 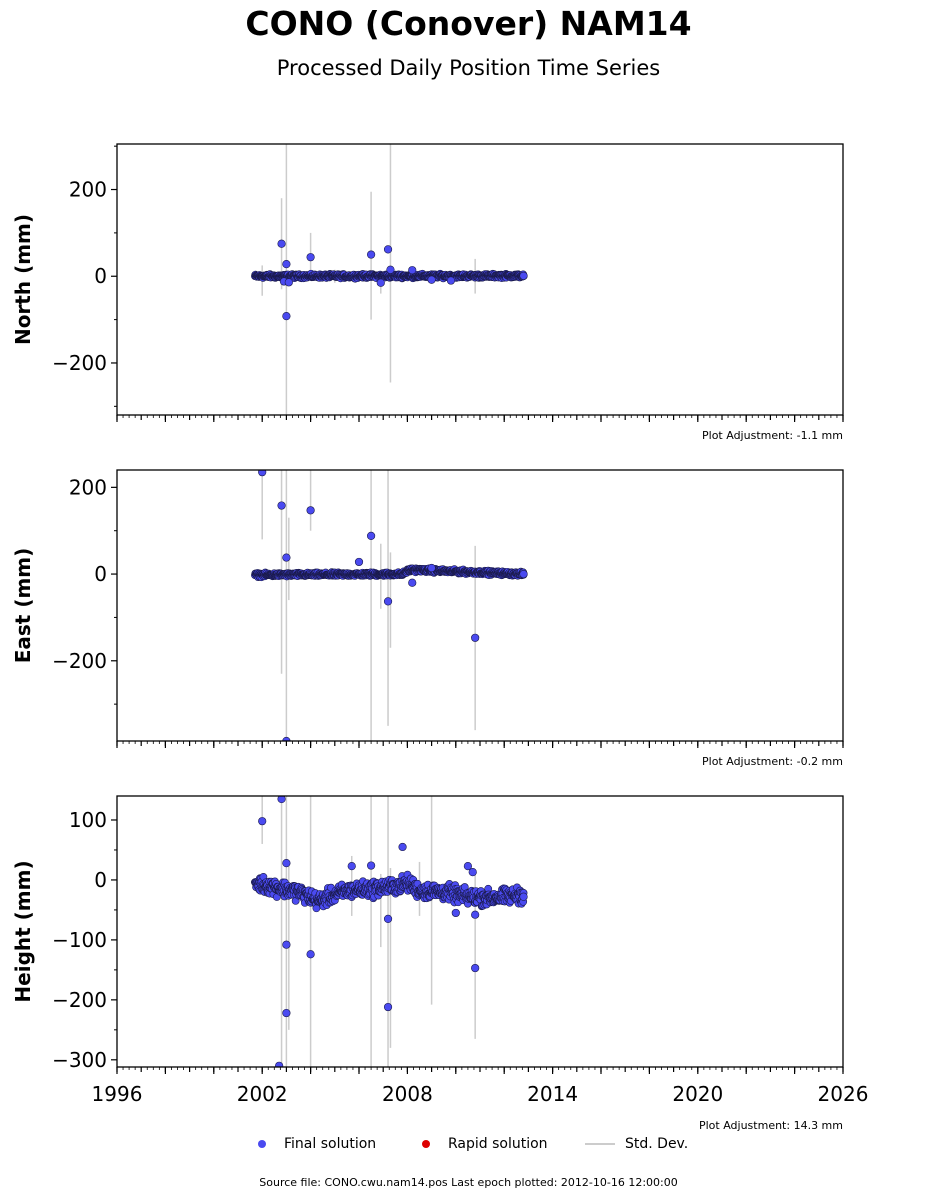 I want to click on height-plot-area, so click(x=389, y=931).